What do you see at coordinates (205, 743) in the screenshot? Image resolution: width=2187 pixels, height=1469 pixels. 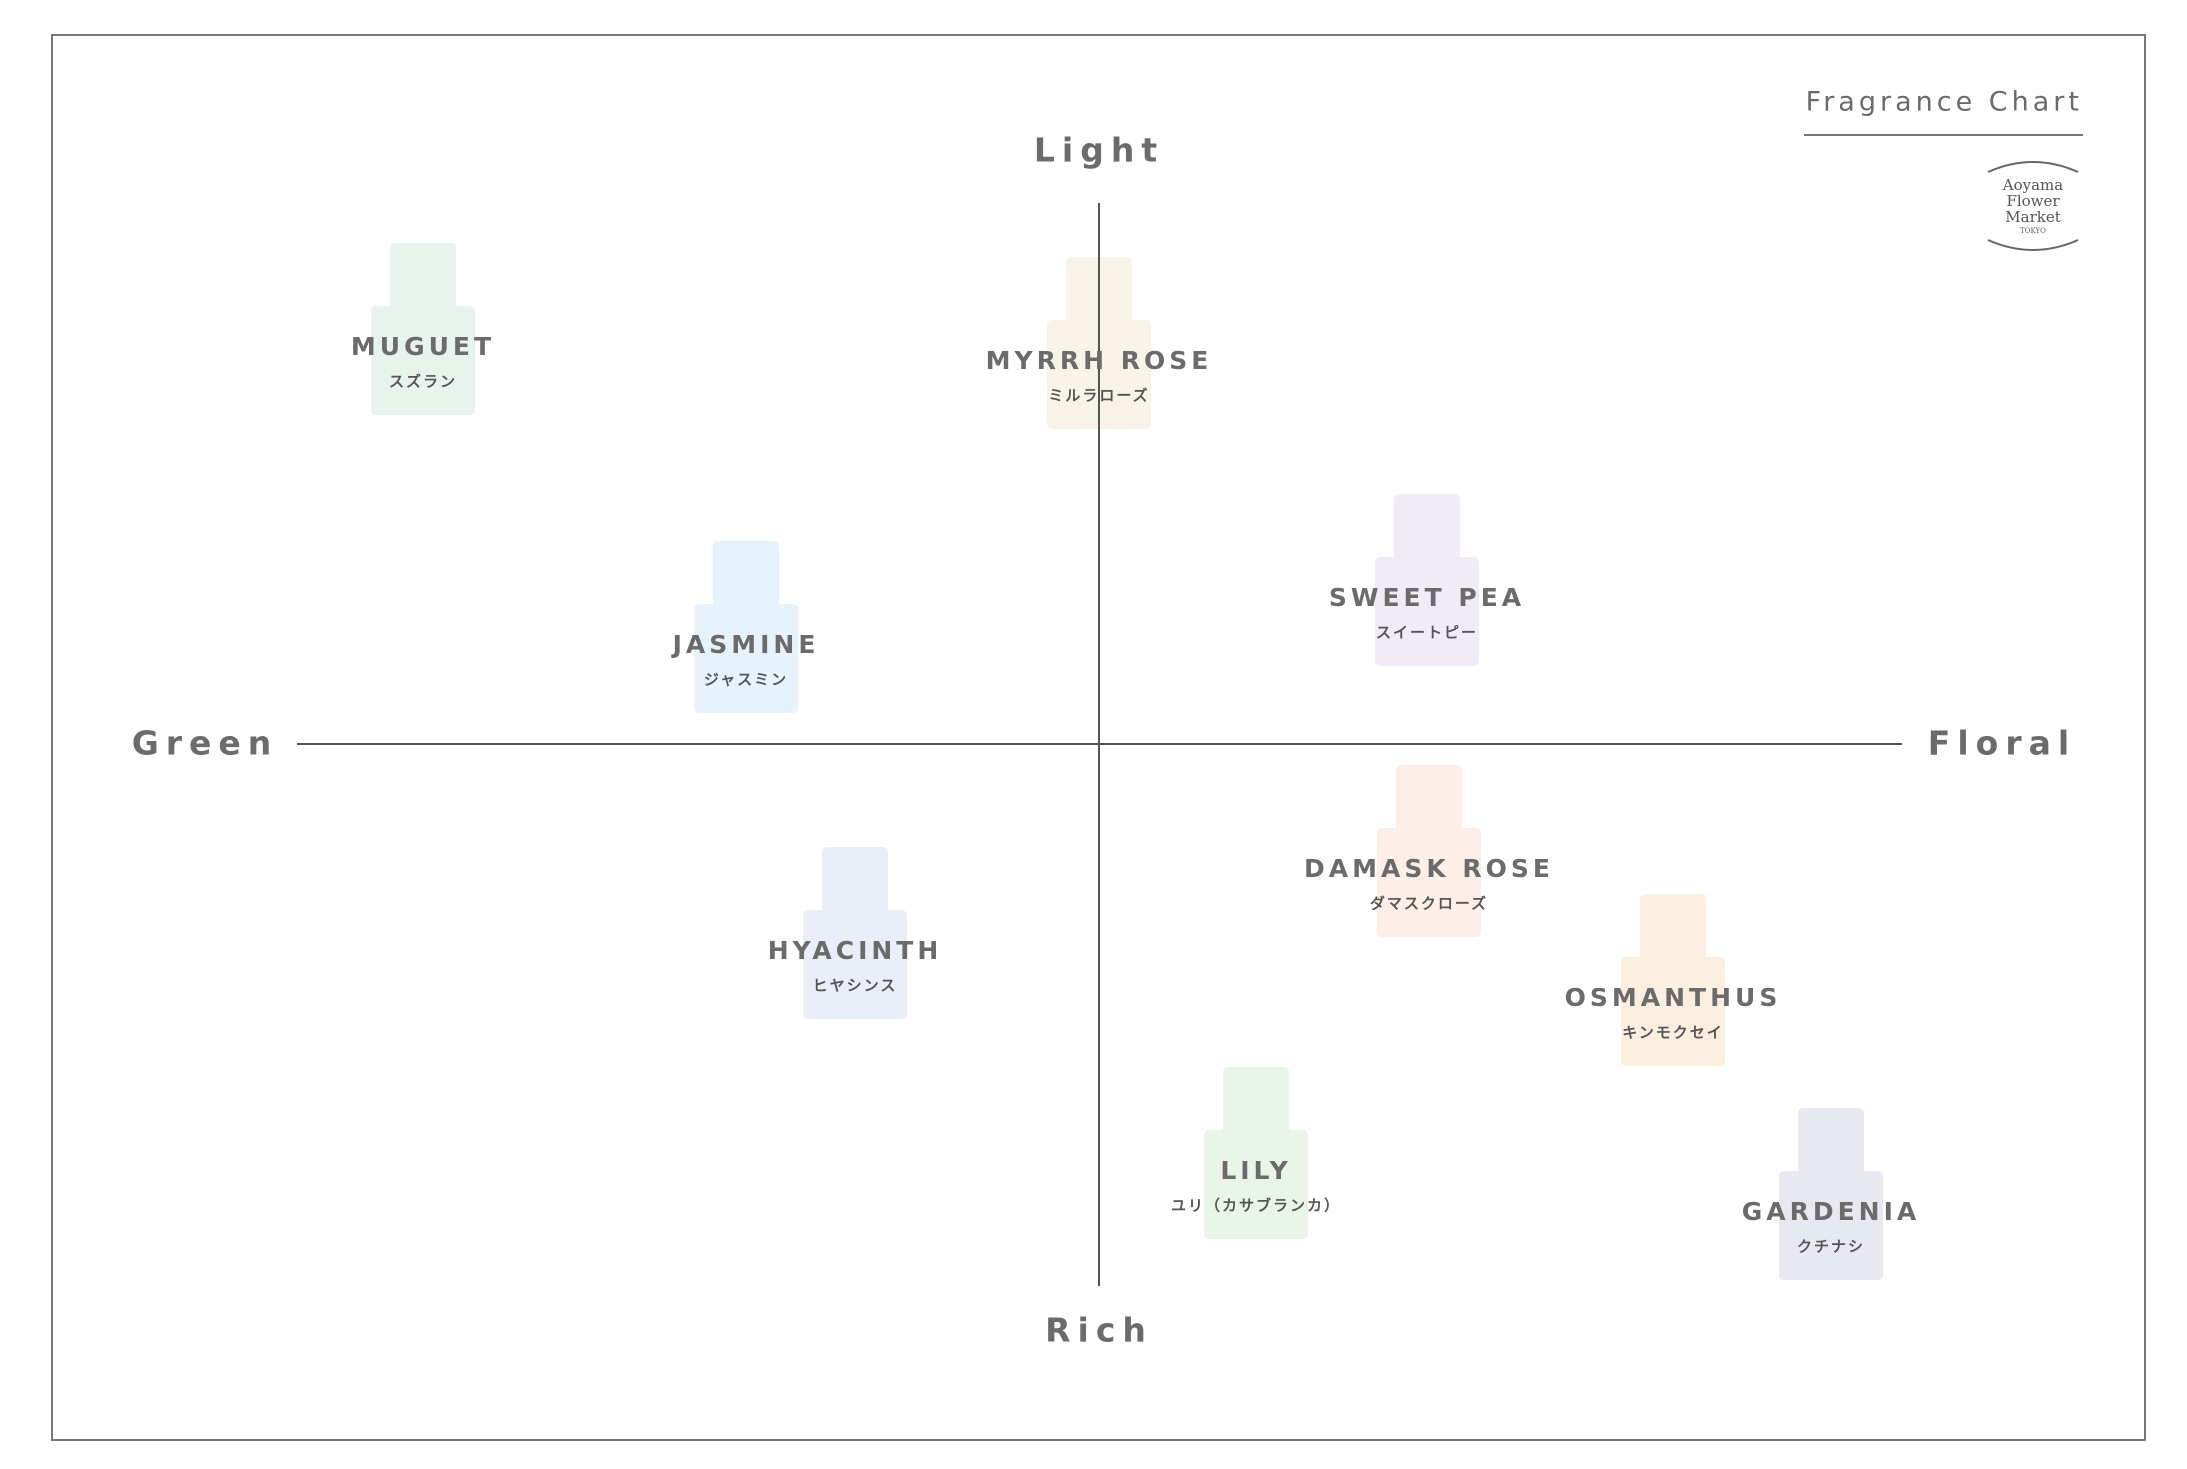 I see `axis-label: Green` at bounding box center [205, 743].